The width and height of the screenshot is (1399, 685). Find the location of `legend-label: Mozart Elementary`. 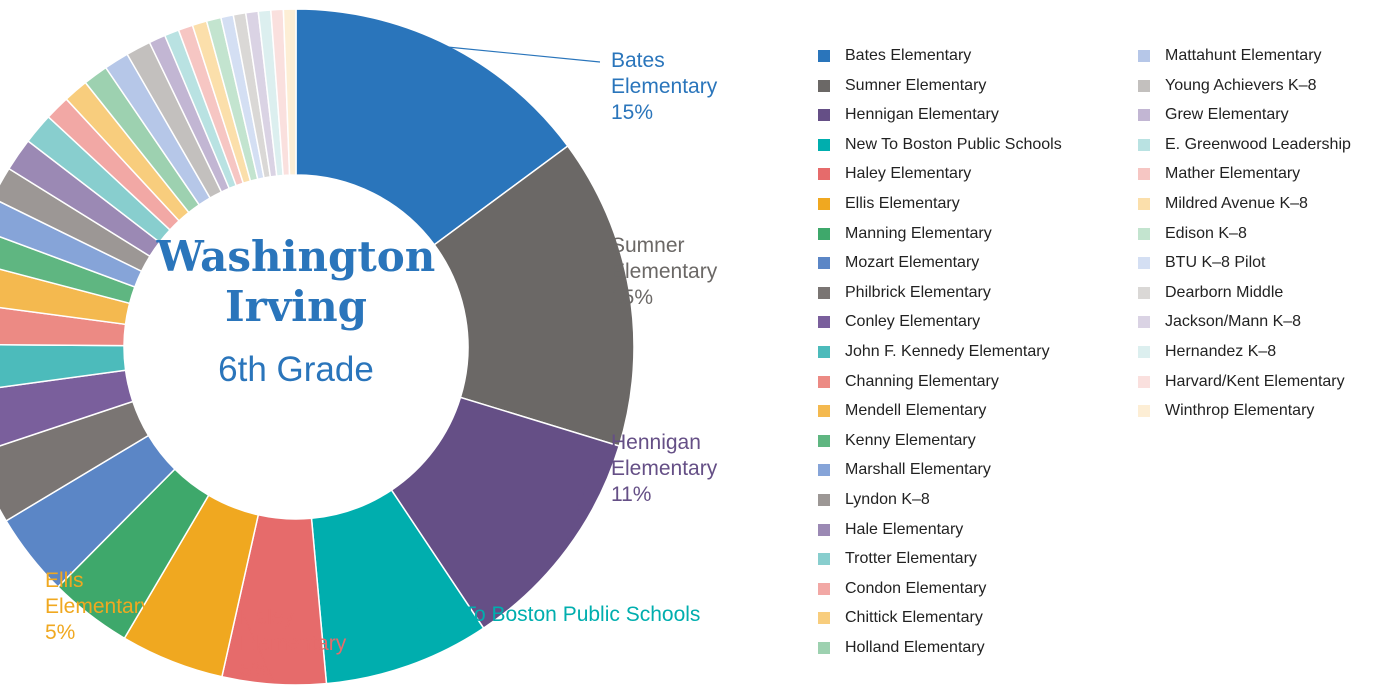

legend-label: Mozart Elementary is located at coordinates (912, 263).